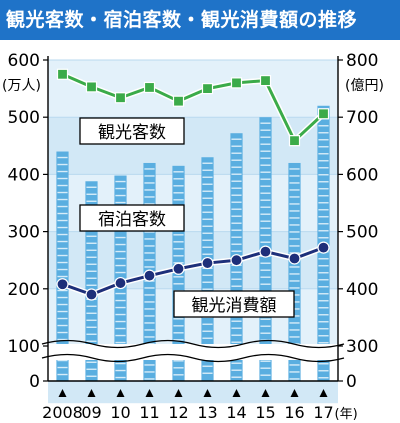 The height and width of the screenshot is (423, 400). What do you see at coordinates (24, 347) in the screenshot?
I see `left-tick-label: 100` at bounding box center [24, 347].